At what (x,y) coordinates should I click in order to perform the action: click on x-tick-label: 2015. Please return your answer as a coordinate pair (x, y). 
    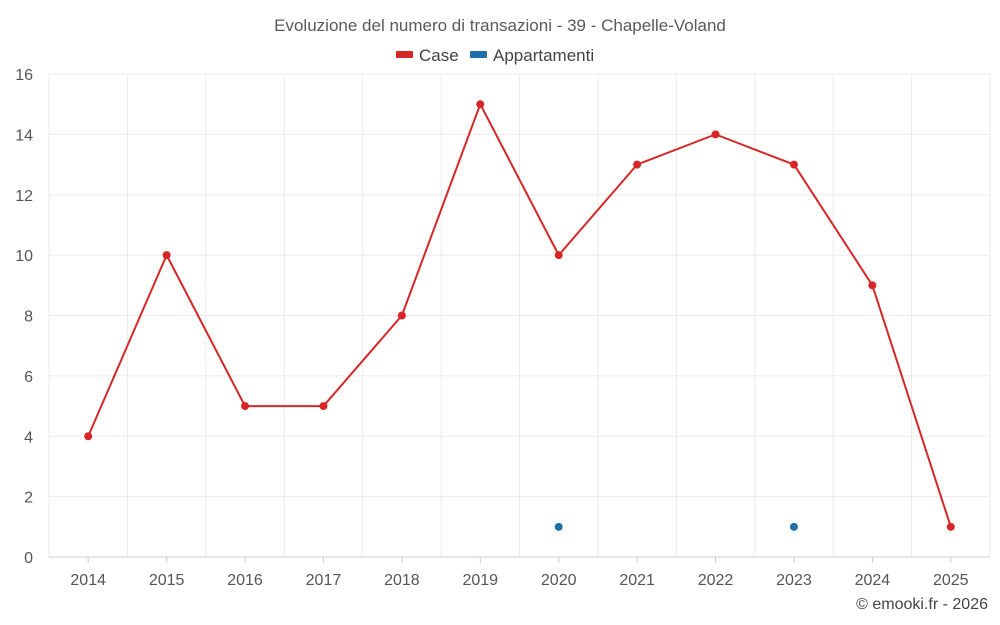
    Looking at the image, I should click on (167, 580).